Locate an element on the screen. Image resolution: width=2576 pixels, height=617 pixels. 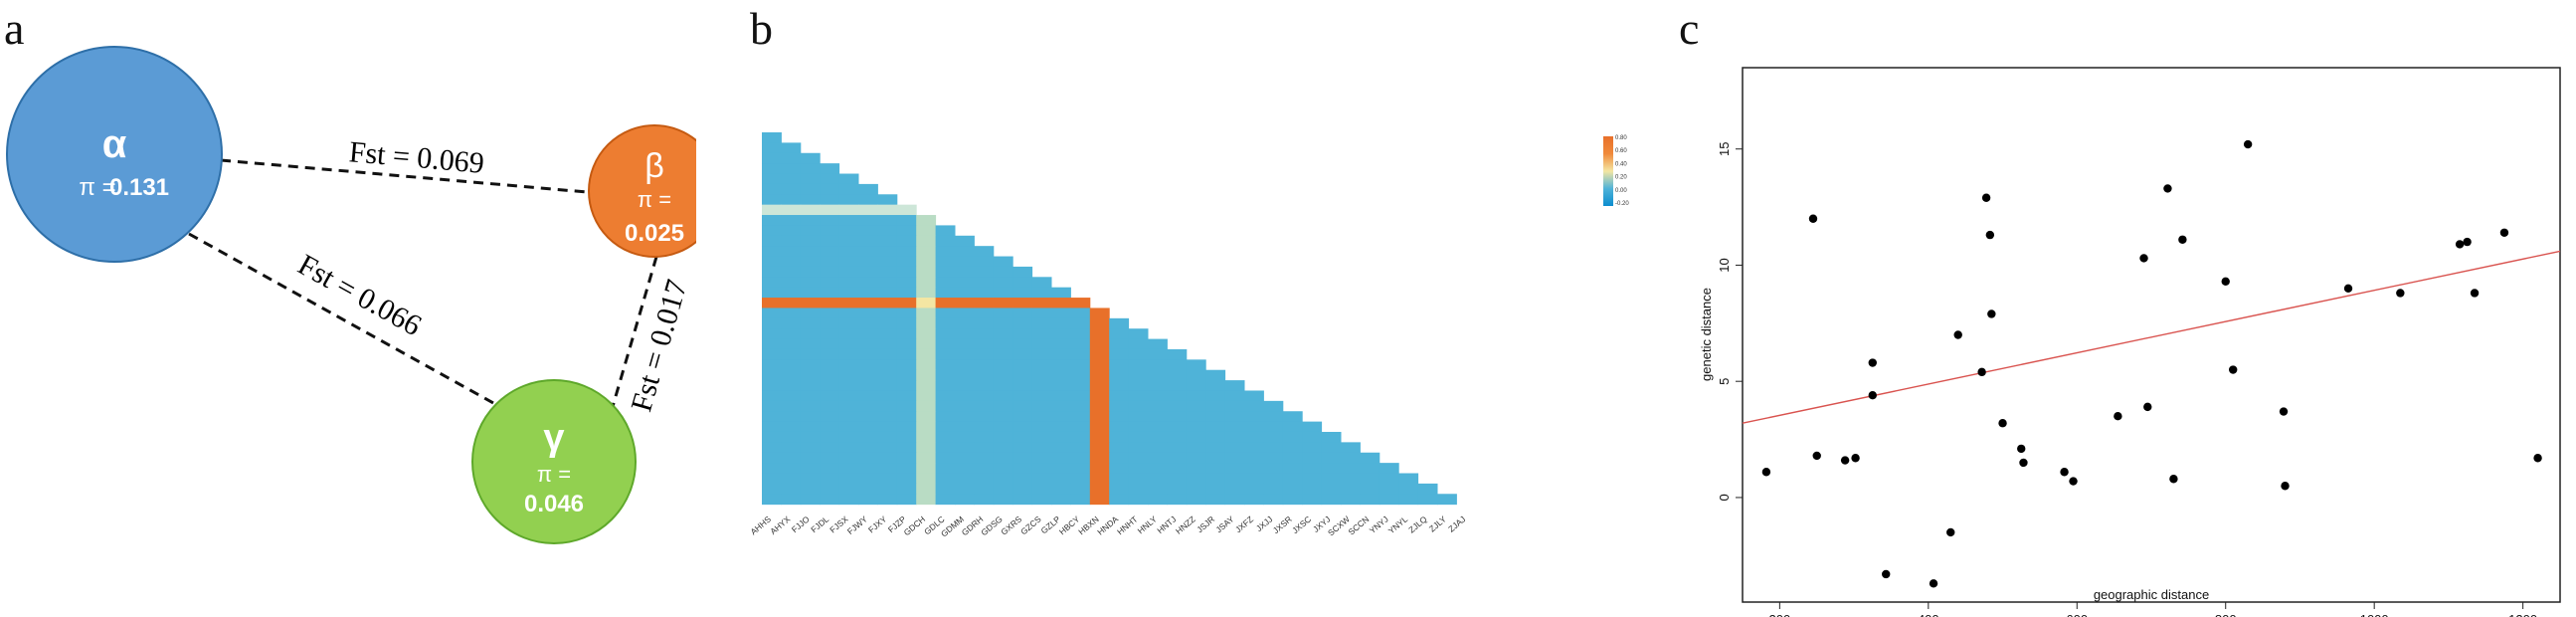
heatmap-x-label: ZJLY is located at coordinates (1437, 523).